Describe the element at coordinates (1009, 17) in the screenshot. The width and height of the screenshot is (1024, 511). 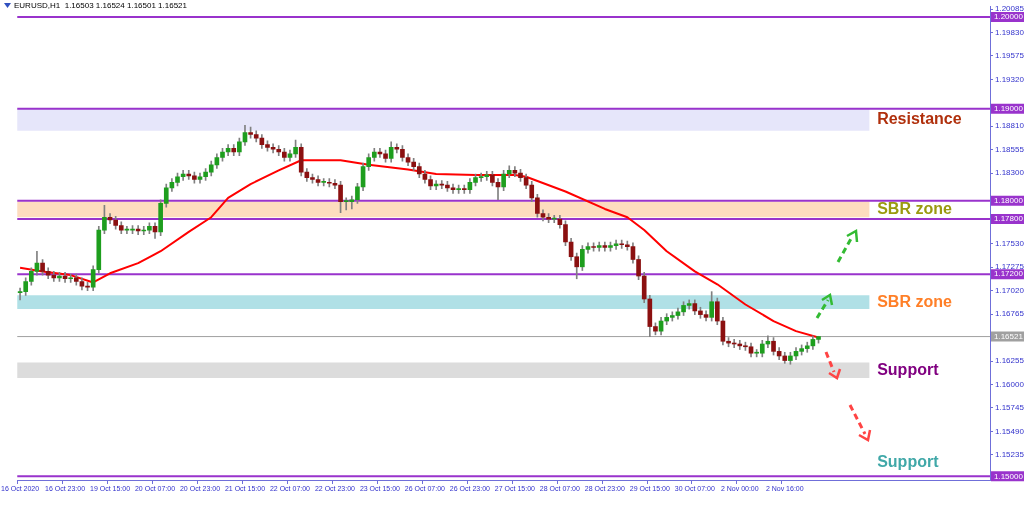
I see `ref-line-label: 1.20000` at that location.